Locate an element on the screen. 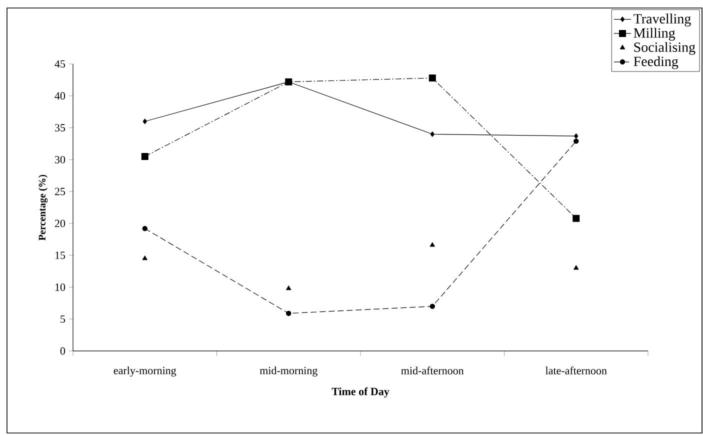  y-tick-label: 5 is located at coordinates (63, 319).